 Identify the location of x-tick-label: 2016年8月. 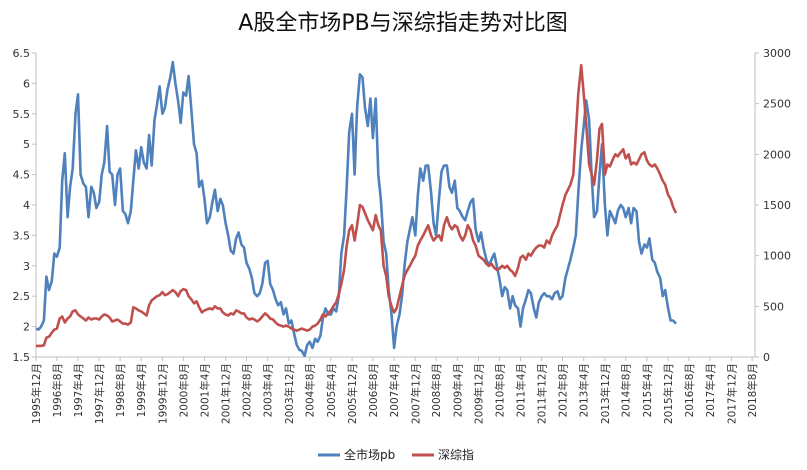
(689, 390).